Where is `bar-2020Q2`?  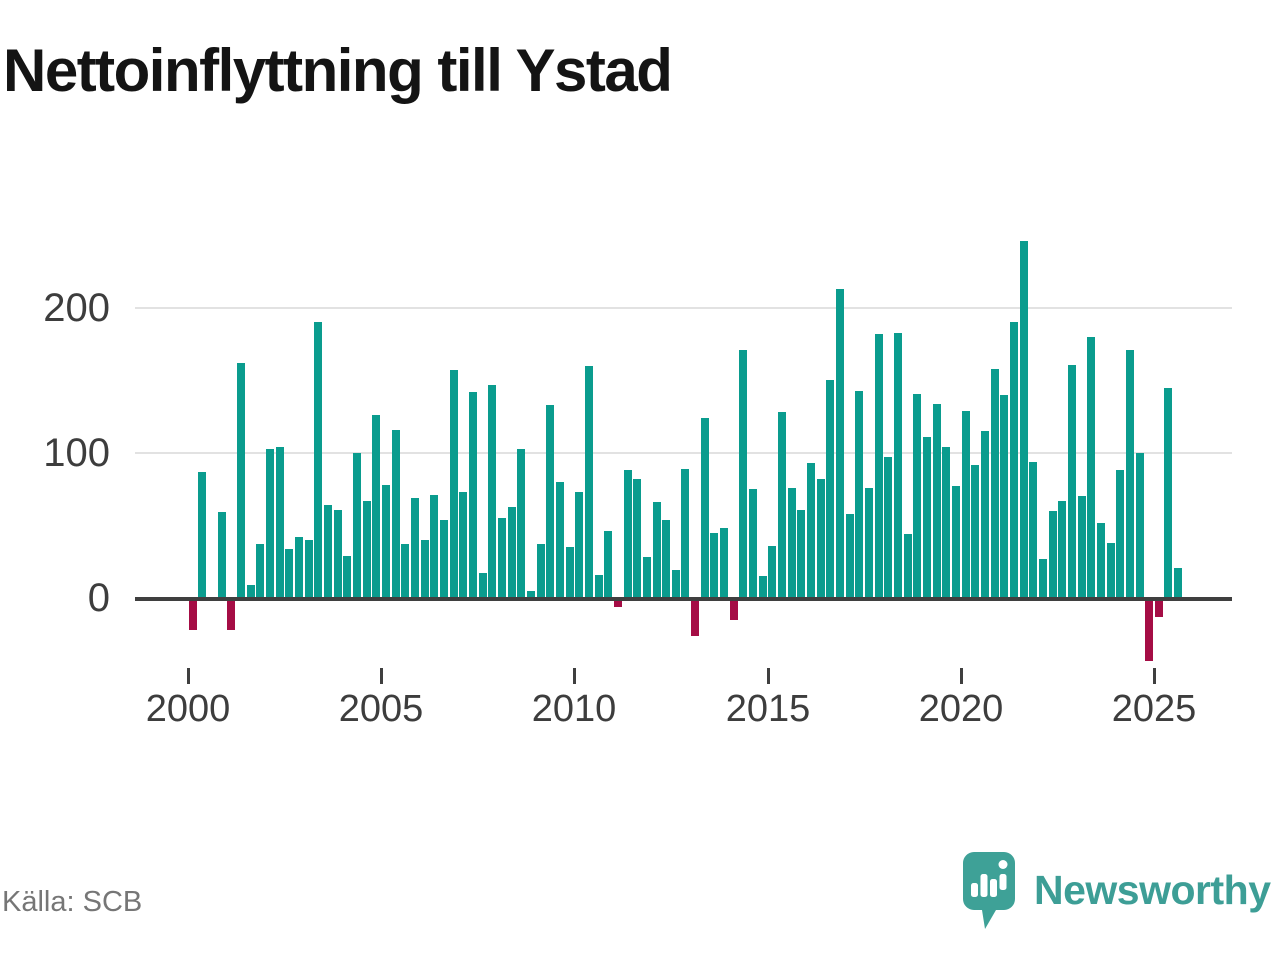
bar-2020Q2 is located at coordinates (975, 531).